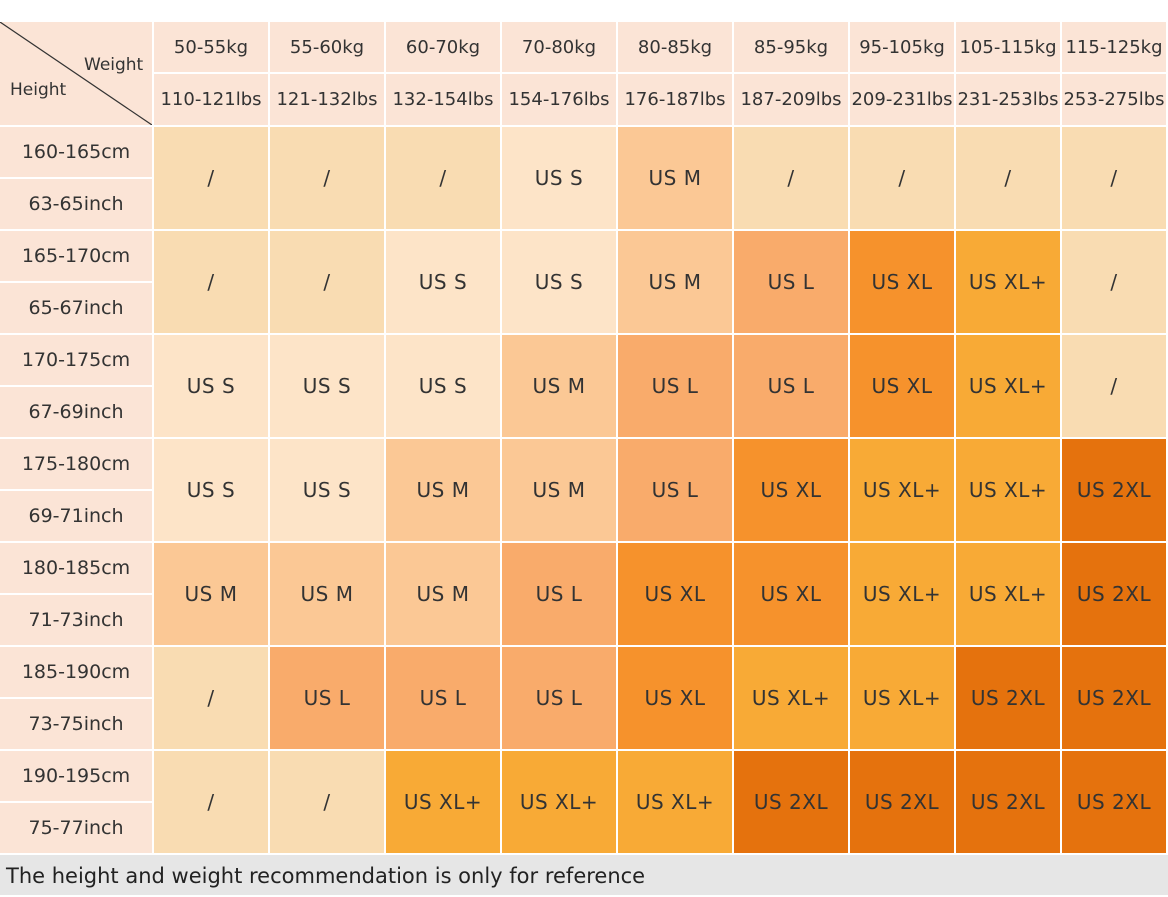  What do you see at coordinates (1114, 99) in the screenshot?
I see `weight-lbs: 253-275lbs` at bounding box center [1114, 99].